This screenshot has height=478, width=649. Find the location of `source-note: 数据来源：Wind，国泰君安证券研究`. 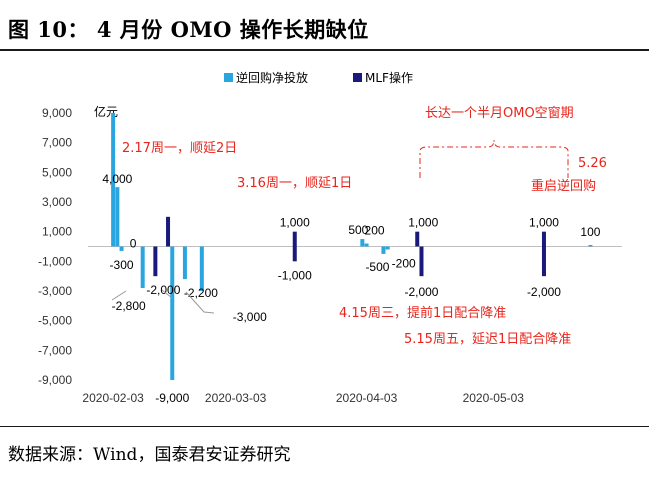

source-note: 数据来源：Wind，国泰君安证券研究 is located at coordinates (149, 455).